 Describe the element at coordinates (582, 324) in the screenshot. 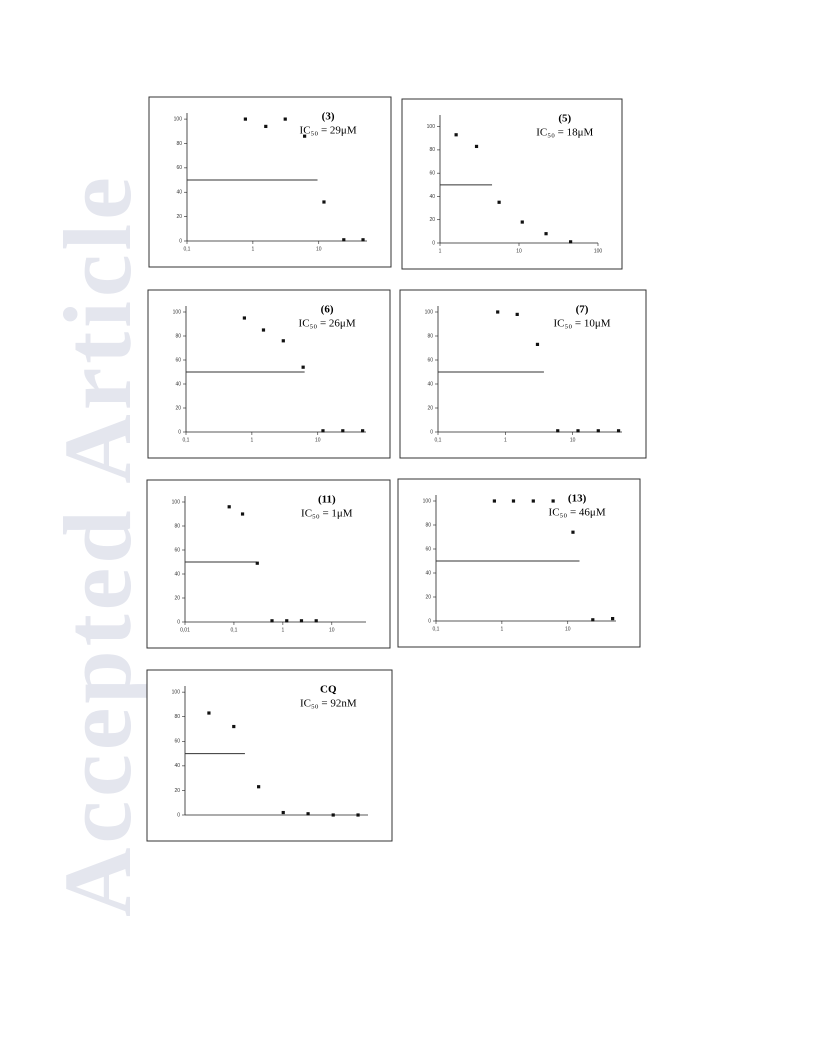

I see `ic50-label: IC₅₀ = 10μM` at that location.